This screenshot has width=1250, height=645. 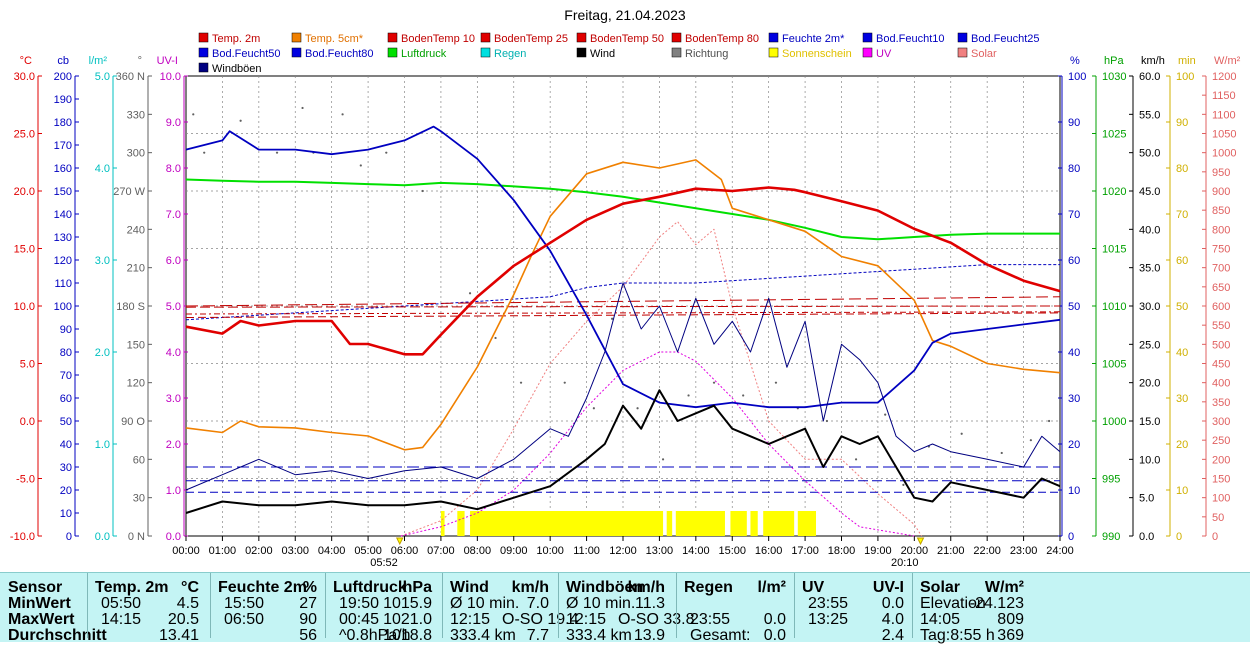 I want to click on axis-label-wind: 35.0, so click(x=1149, y=269).